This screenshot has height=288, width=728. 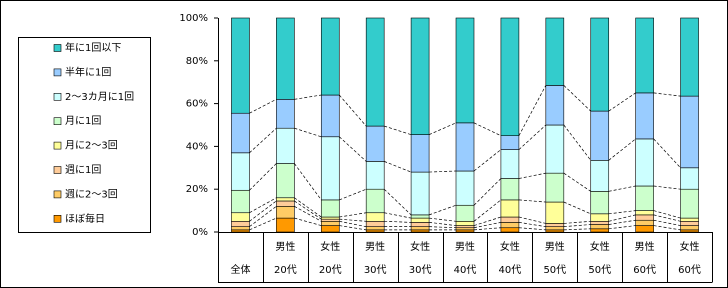 I want to click on y-tick-label: 0%, so click(x=200, y=232).